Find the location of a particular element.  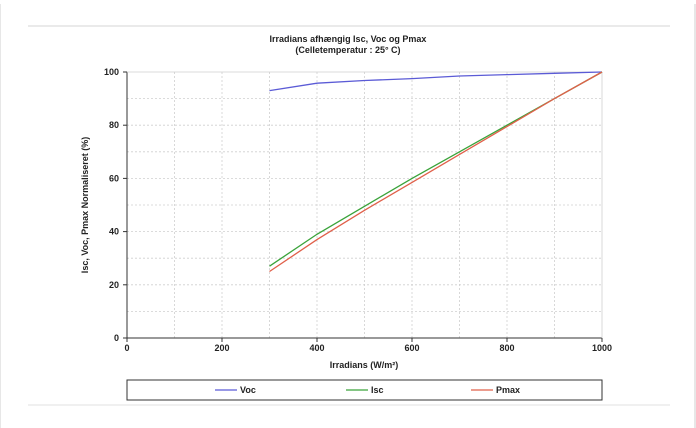

legend-label-voc: Voc is located at coordinates (248, 390).